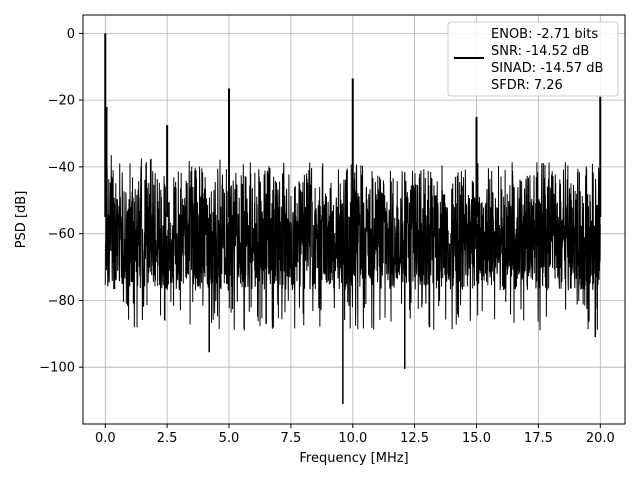 This screenshot has width=640, height=480. Describe the element at coordinates (540, 51) in the screenshot. I see `legend-snr: SNR: -14.52 dB` at that location.